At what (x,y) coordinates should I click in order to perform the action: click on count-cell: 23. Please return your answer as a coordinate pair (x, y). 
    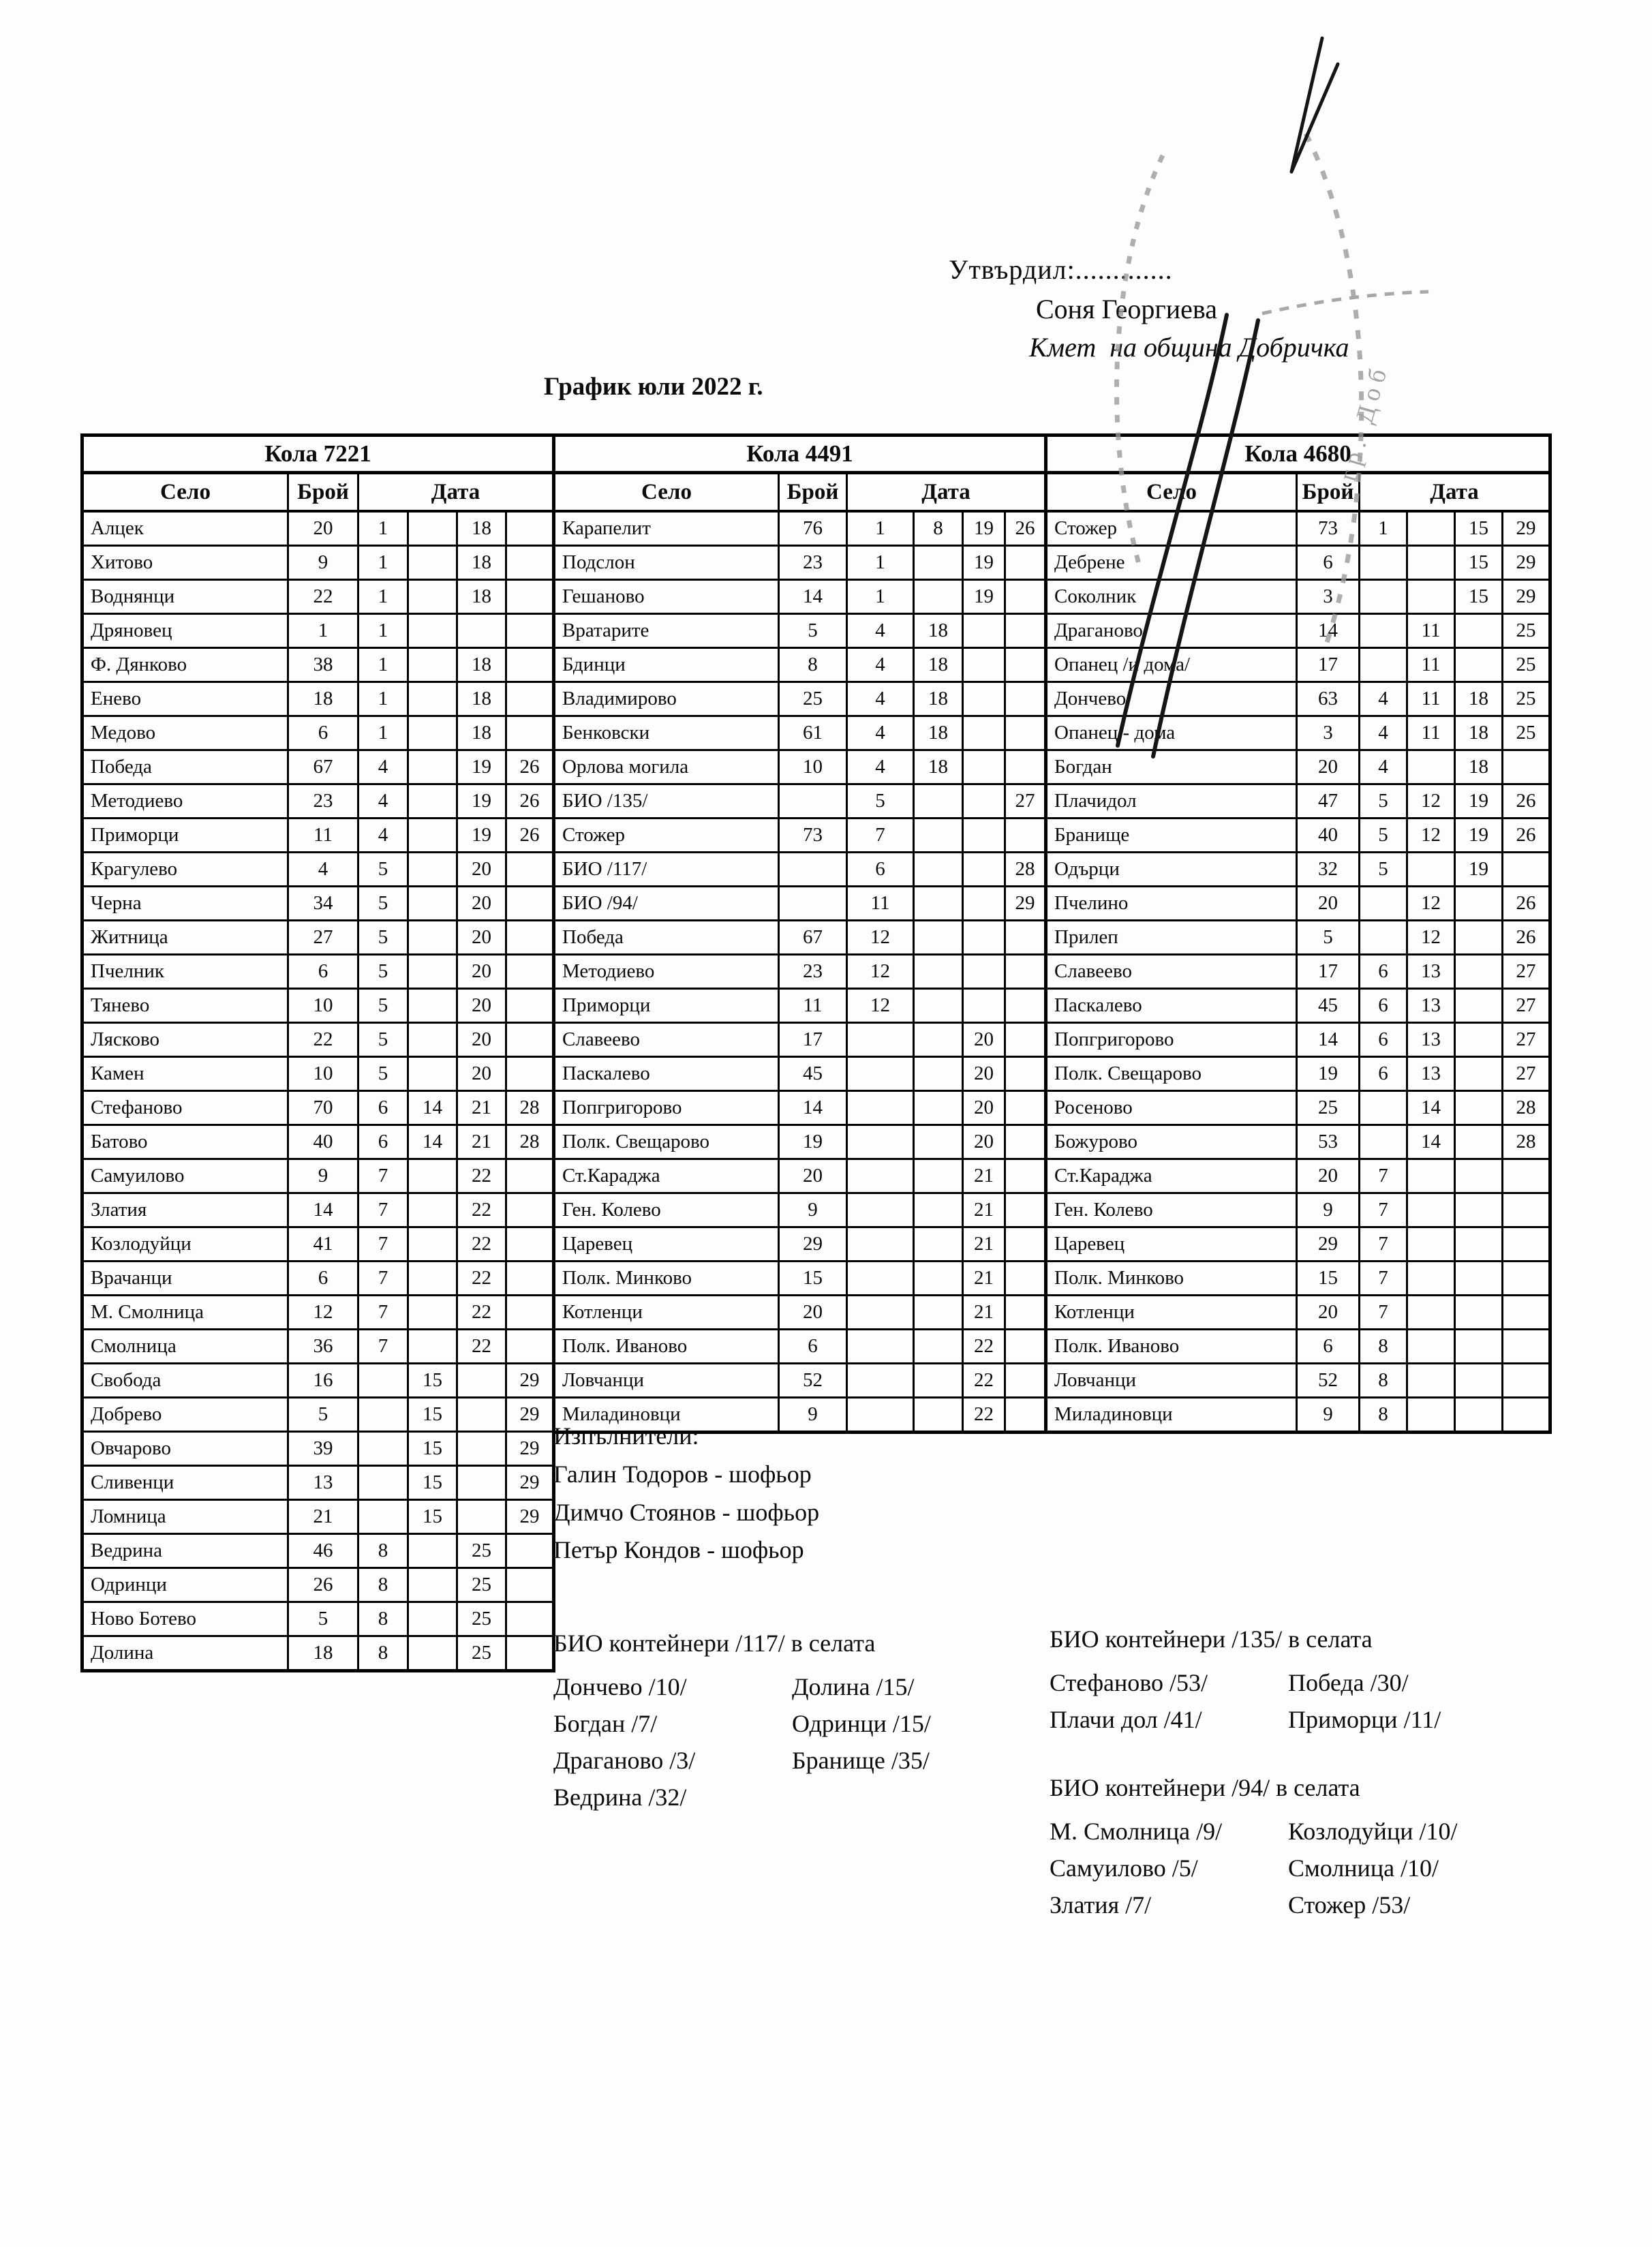
    Looking at the image, I should click on (813, 563).